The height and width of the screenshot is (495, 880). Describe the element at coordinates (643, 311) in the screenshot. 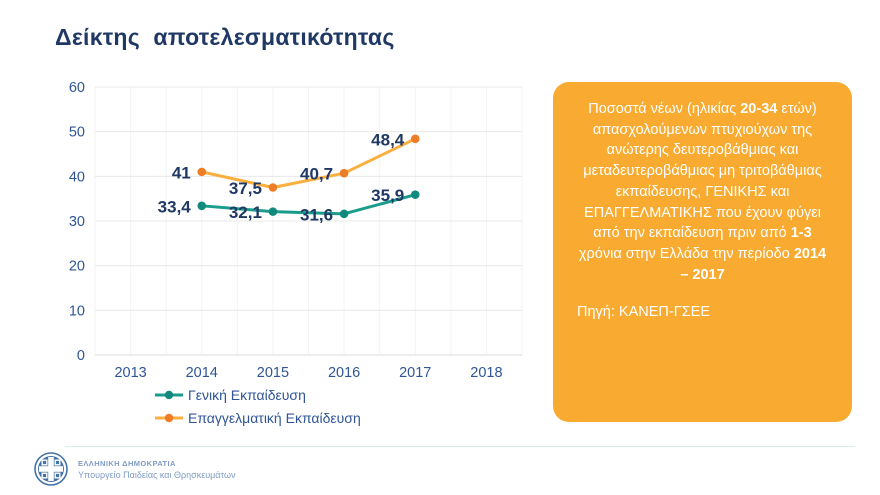

I see `source-label: Πηγή: ΚΑΝΕΠ-ΓΣΕΕ` at that location.